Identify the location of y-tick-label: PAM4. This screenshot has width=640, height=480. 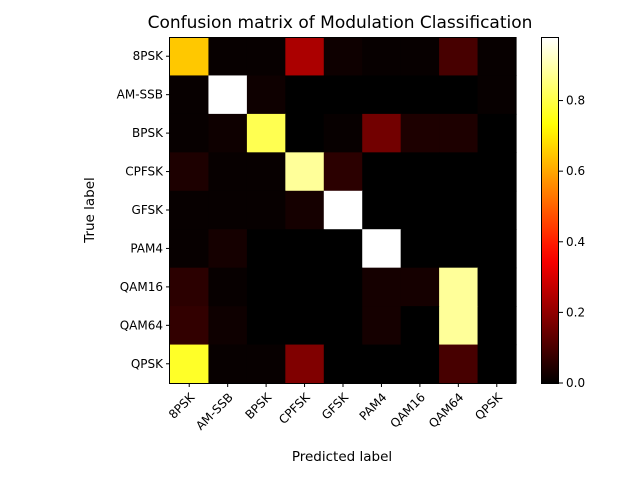
(146, 248).